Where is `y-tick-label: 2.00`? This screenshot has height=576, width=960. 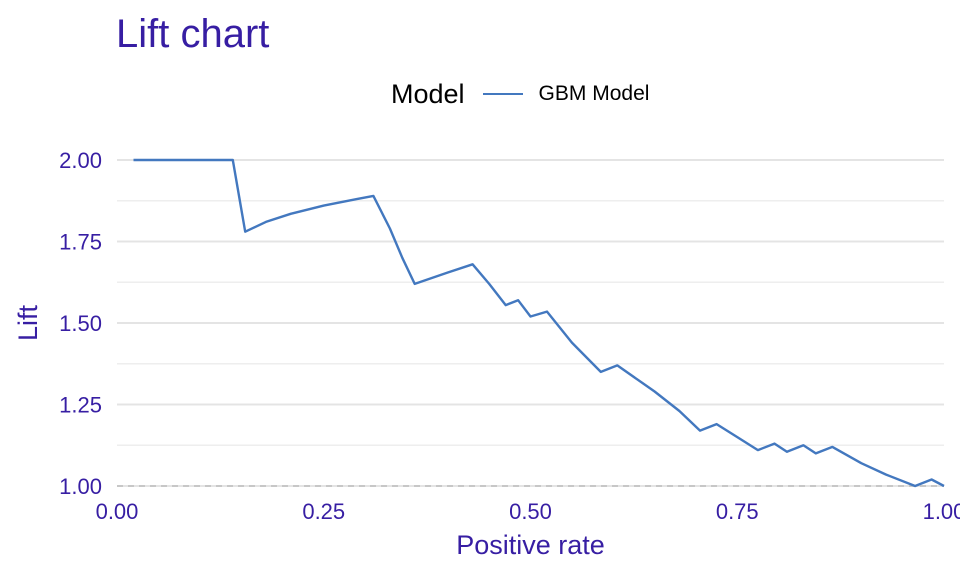
y-tick-label: 2.00 is located at coordinates (80, 160).